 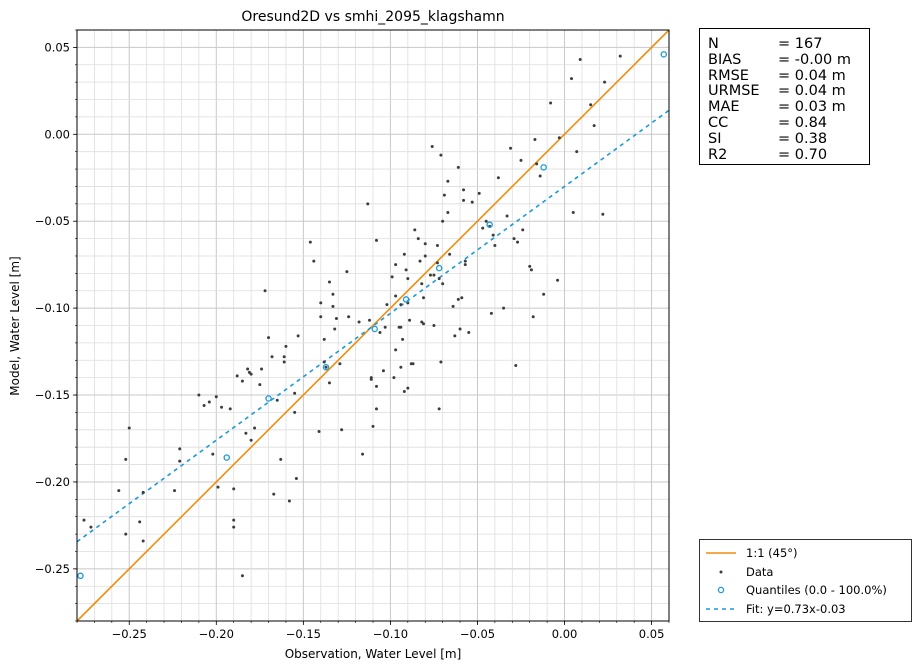 I want to click on x-axis-label: Observation, Water Level [m], so click(x=373, y=654).